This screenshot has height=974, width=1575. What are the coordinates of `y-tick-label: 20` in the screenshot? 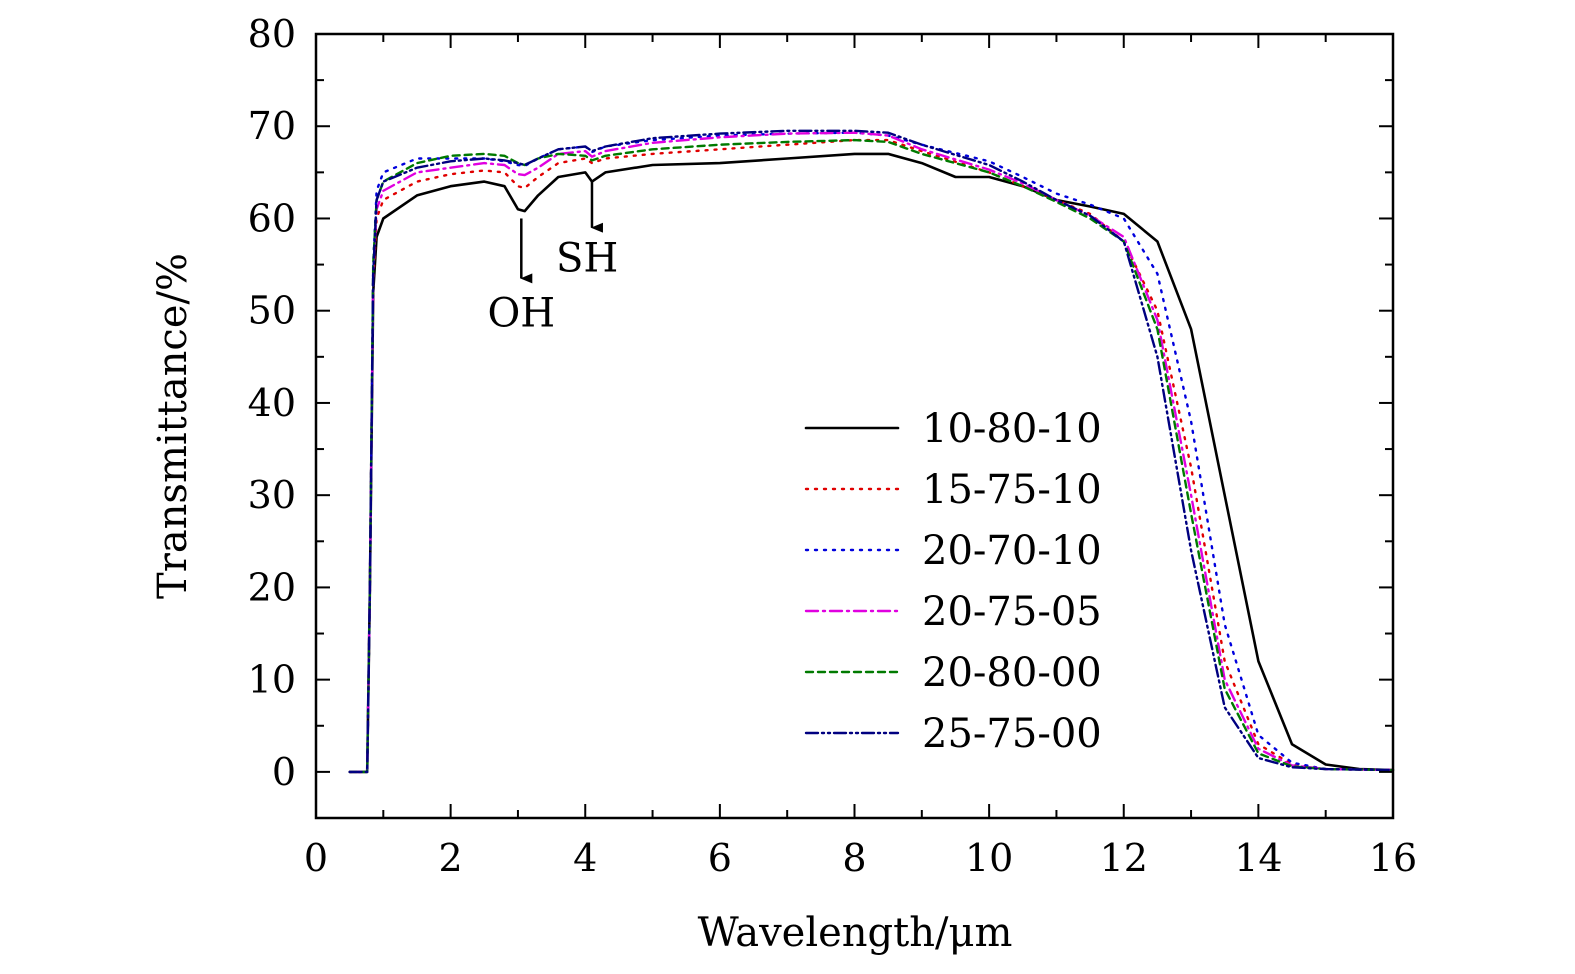 It's located at (272, 587).